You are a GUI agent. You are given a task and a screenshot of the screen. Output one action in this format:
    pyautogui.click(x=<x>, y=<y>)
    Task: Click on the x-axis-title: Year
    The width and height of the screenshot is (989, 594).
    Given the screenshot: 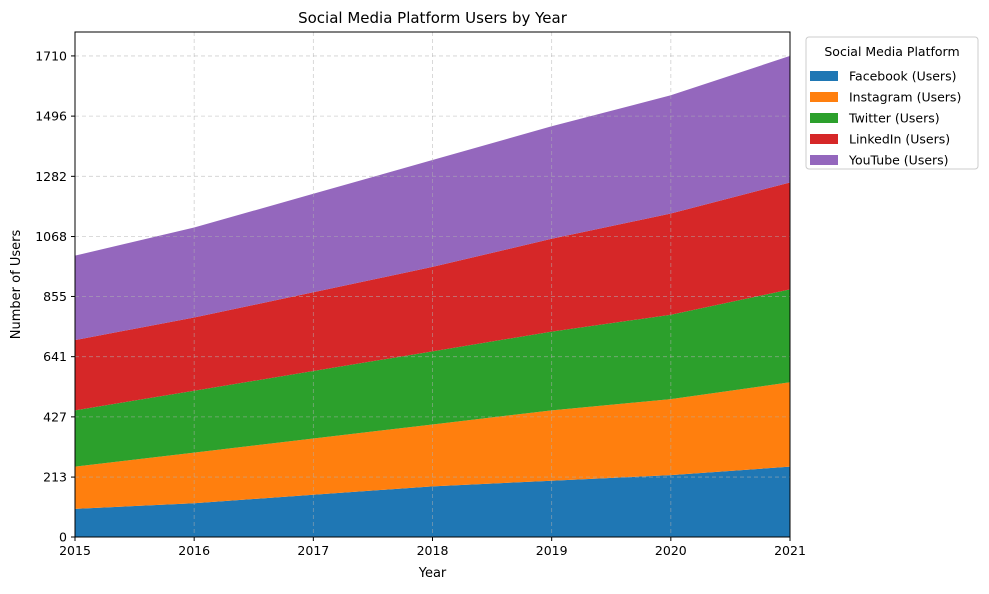 What is the action you would take?
    pyautogui.click(x=432, y=573)
    